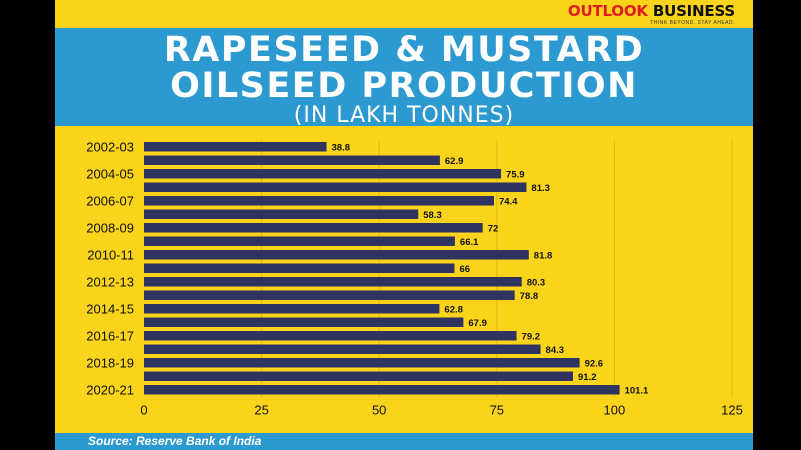 Image resolution: width=801 pixels, height=450 pixels. I want to click on value-label: 67.9, so click(477, 323).